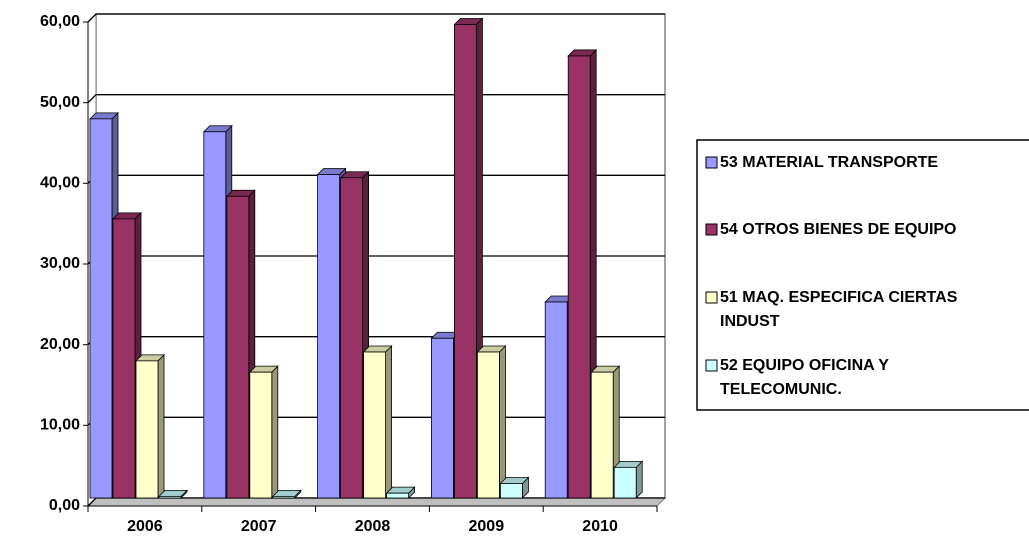  I want to click on y-tick-label: 40,00, so click(60, 183).